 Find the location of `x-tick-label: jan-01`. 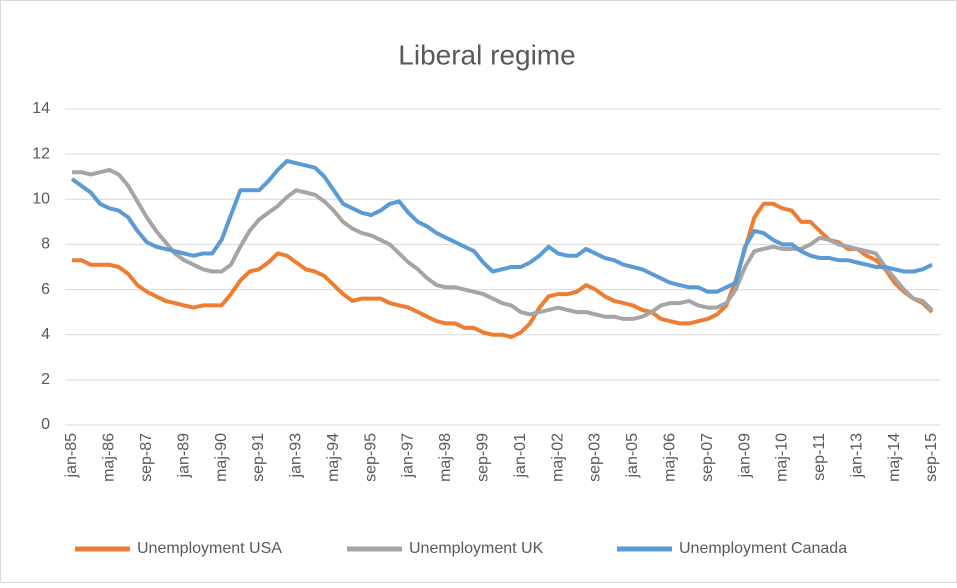

x-tick-label: jan-01 is located at coordinates (520, 456).